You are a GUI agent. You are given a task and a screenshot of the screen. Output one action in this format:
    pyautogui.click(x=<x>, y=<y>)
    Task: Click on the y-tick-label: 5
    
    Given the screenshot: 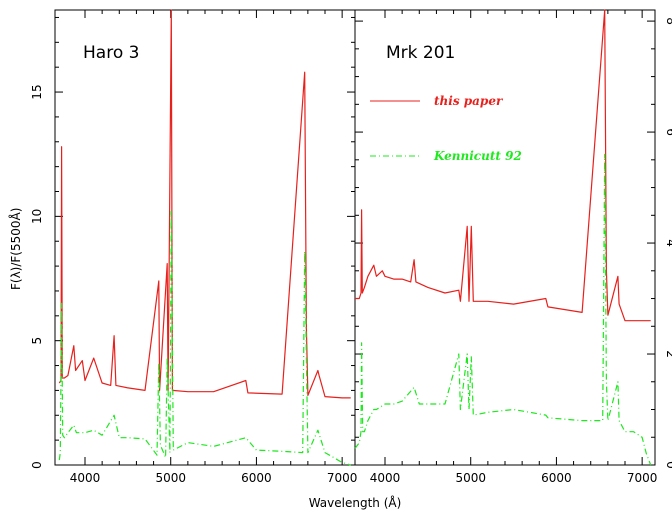 What is the action you would take?
    pyautogui.click(x=37, y=341)
    